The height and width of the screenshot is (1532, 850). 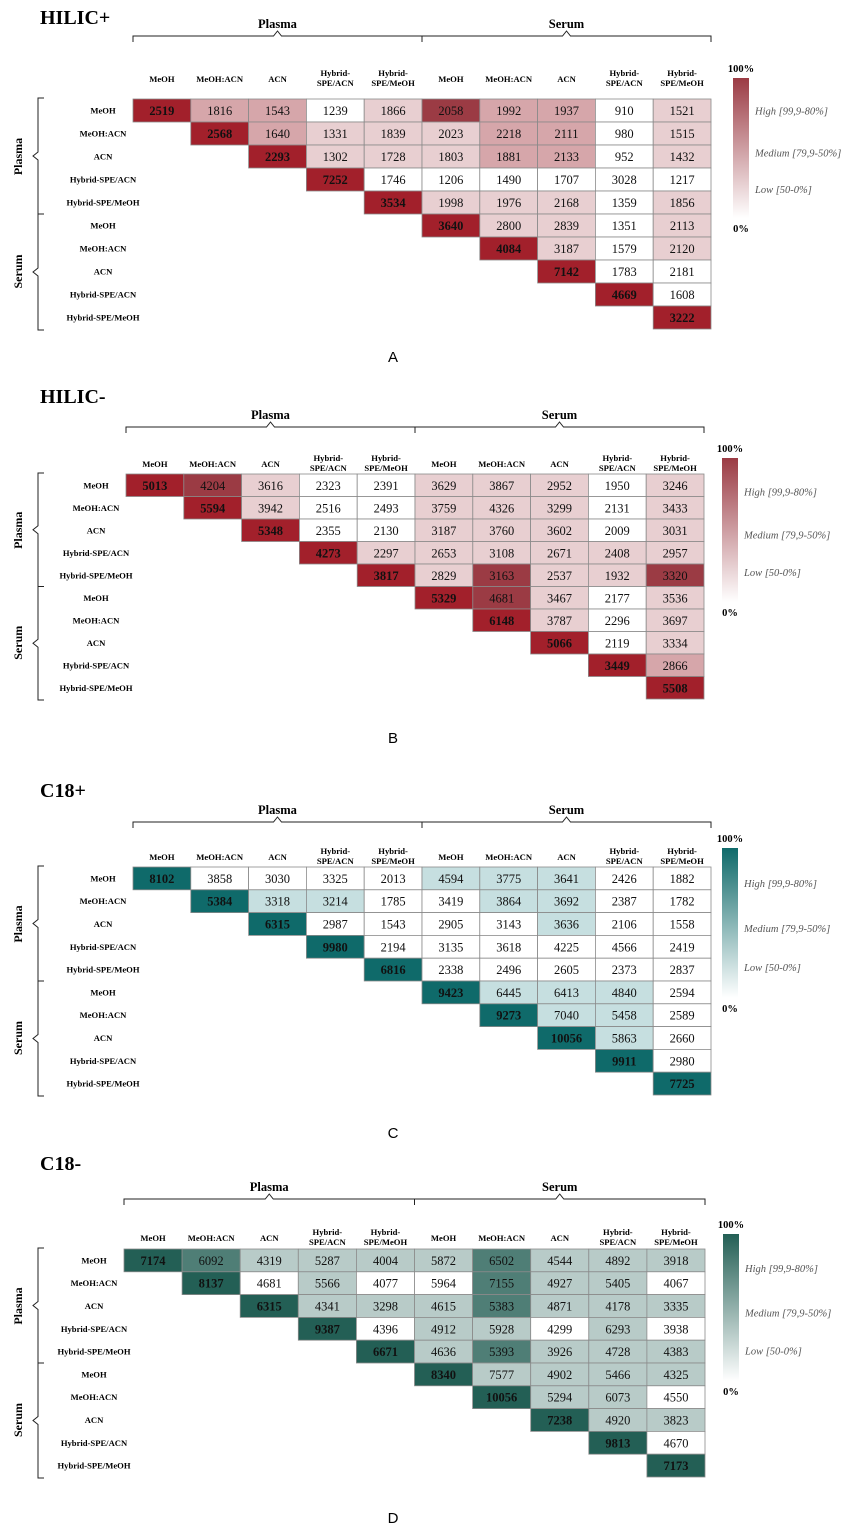 What do you see at coordinates (682, 295) in the screenshot?
I see `cell-value: 1608` at bounding box center [682, 295].